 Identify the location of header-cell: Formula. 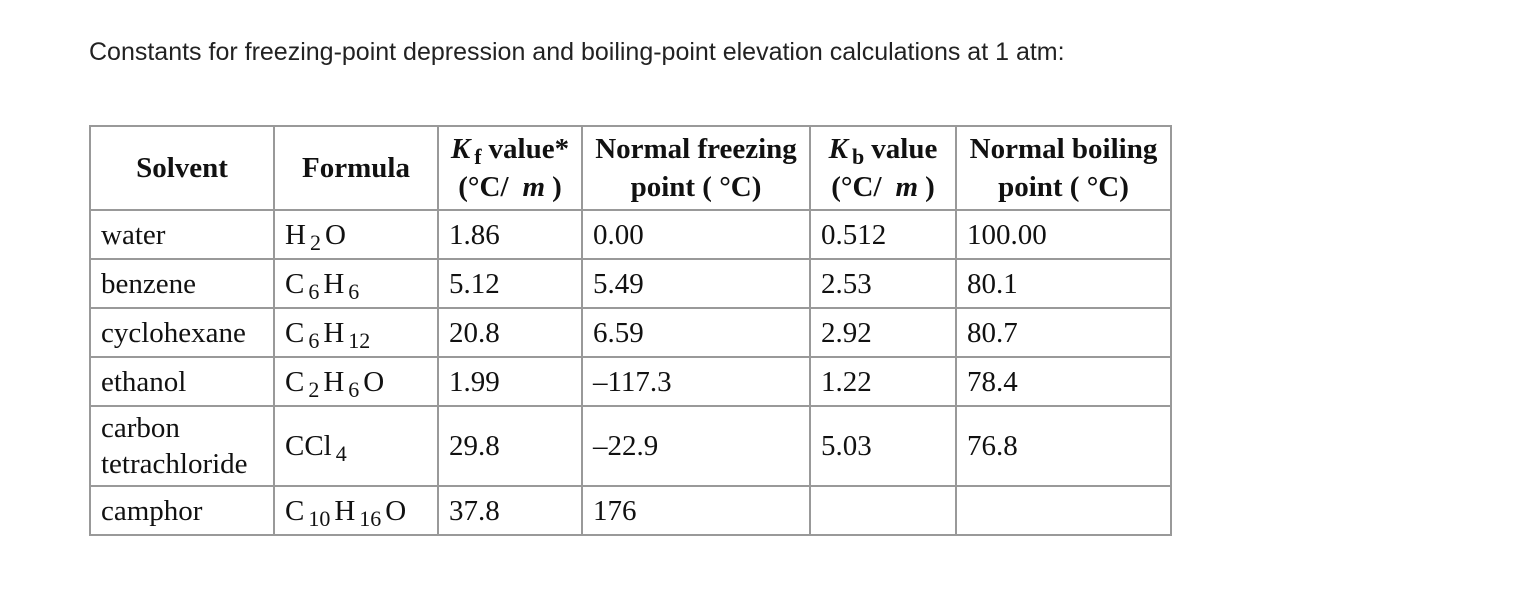
(356, 168).